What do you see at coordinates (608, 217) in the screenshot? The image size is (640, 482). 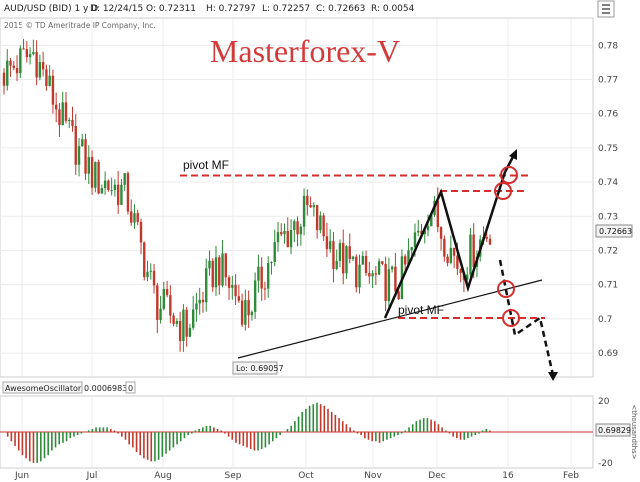 I see `y-tick-label: 0.73` at bounding box center [608, 217].